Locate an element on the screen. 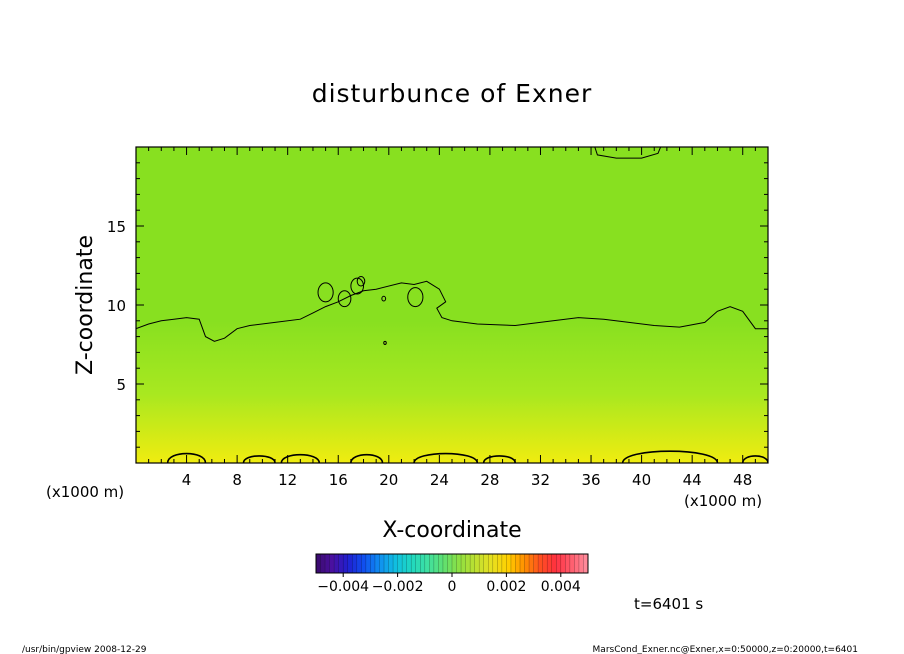 The width and height of the screenshot is (904, 654). time-label: t=6401 s is located at coordinates (668, 604).